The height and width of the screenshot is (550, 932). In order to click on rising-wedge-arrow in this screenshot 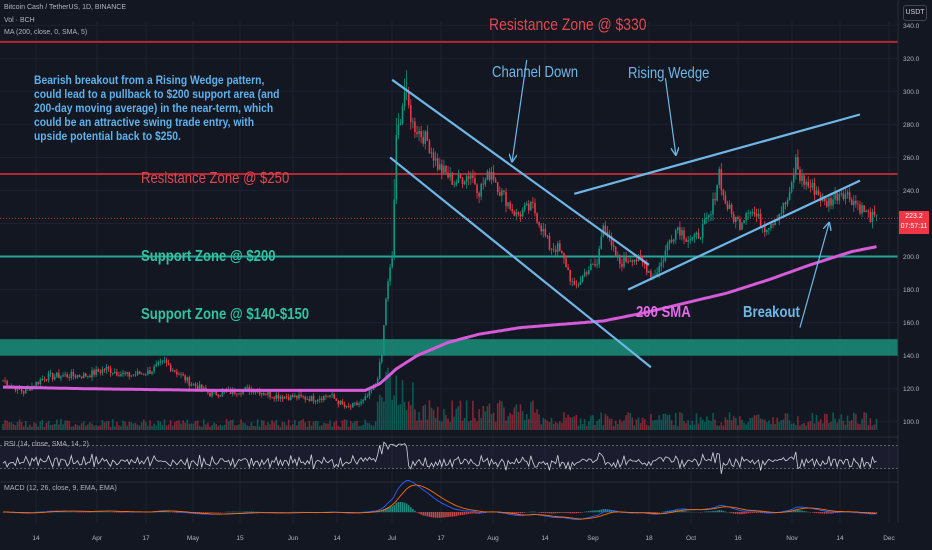, I will do `click(669, 116)`.